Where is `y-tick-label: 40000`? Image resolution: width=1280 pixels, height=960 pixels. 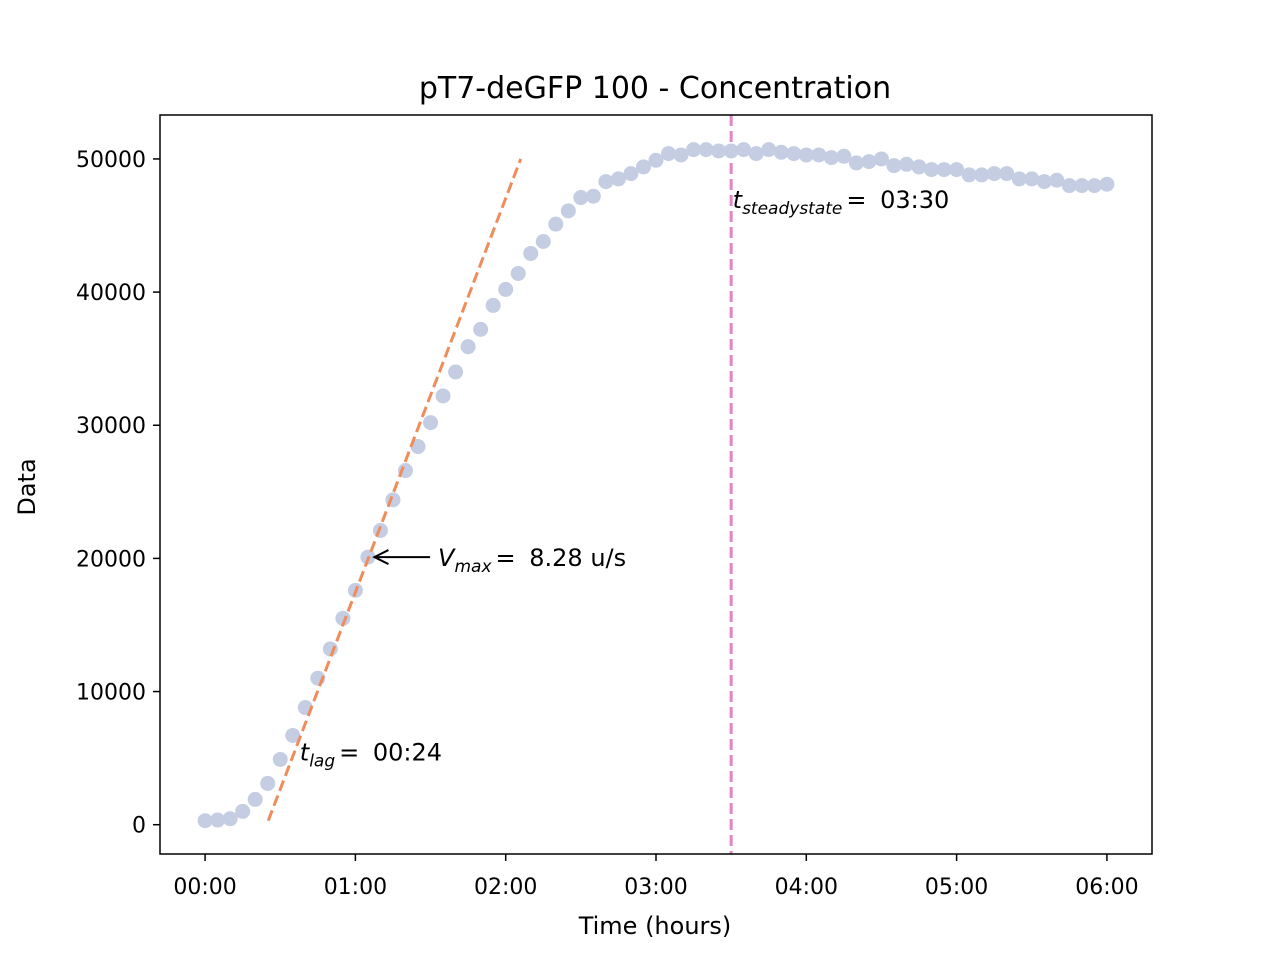 y-tick-label: 40000 is located at coordinates (111, 293).